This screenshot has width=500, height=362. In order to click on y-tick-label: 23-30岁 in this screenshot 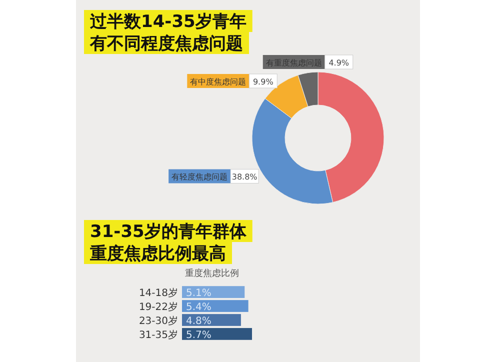, I will do `click(158, 320)`.